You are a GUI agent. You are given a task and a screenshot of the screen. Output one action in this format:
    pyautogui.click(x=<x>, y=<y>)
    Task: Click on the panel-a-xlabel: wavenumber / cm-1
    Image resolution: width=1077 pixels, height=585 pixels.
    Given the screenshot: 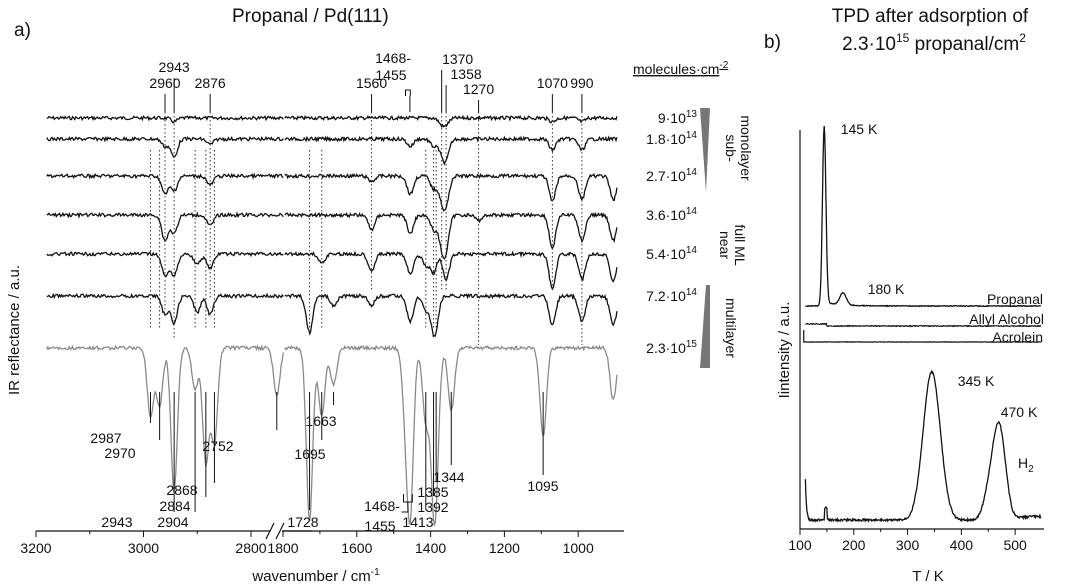 What is the action you would take?
    pyautogui.click(x=315, y=576)
    